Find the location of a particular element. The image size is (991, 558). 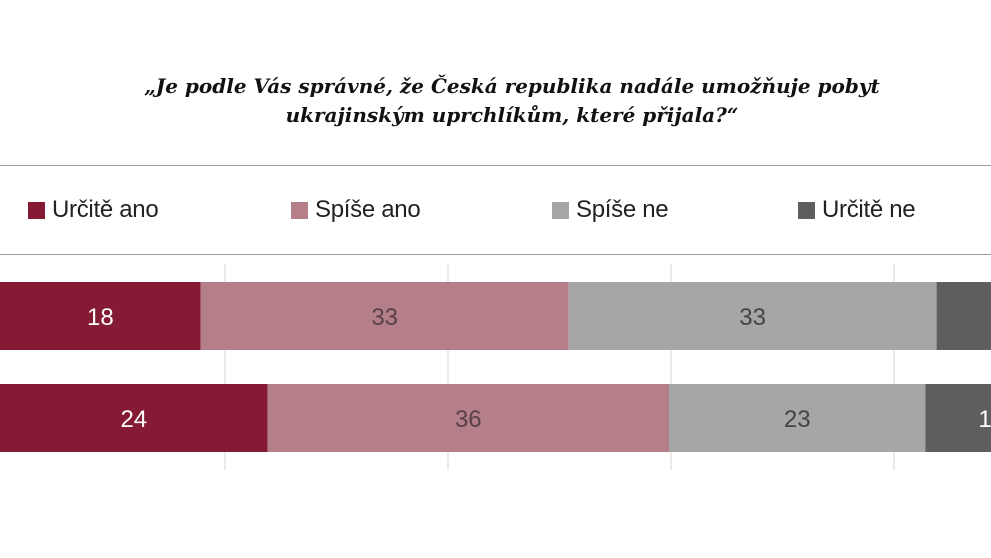

data-label-row1-series2: 33 is located at coordinates (384, 317).